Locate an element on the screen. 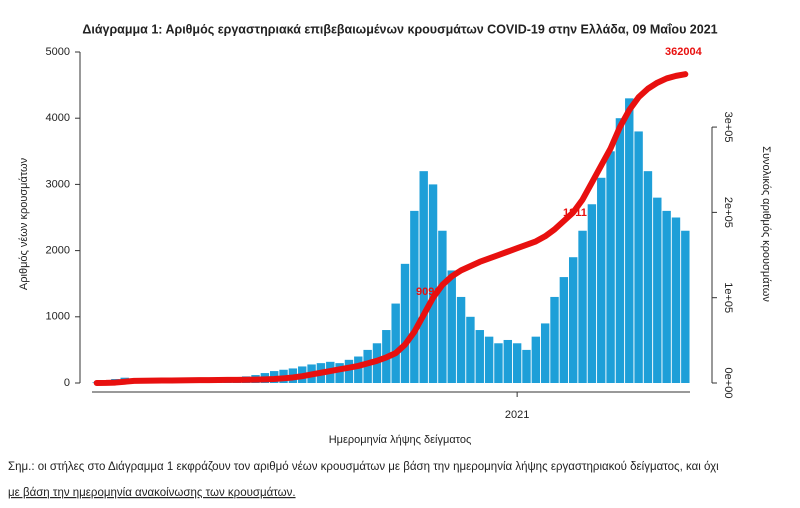  y-tick-label: 1000 is located at coordinates (58, 317).